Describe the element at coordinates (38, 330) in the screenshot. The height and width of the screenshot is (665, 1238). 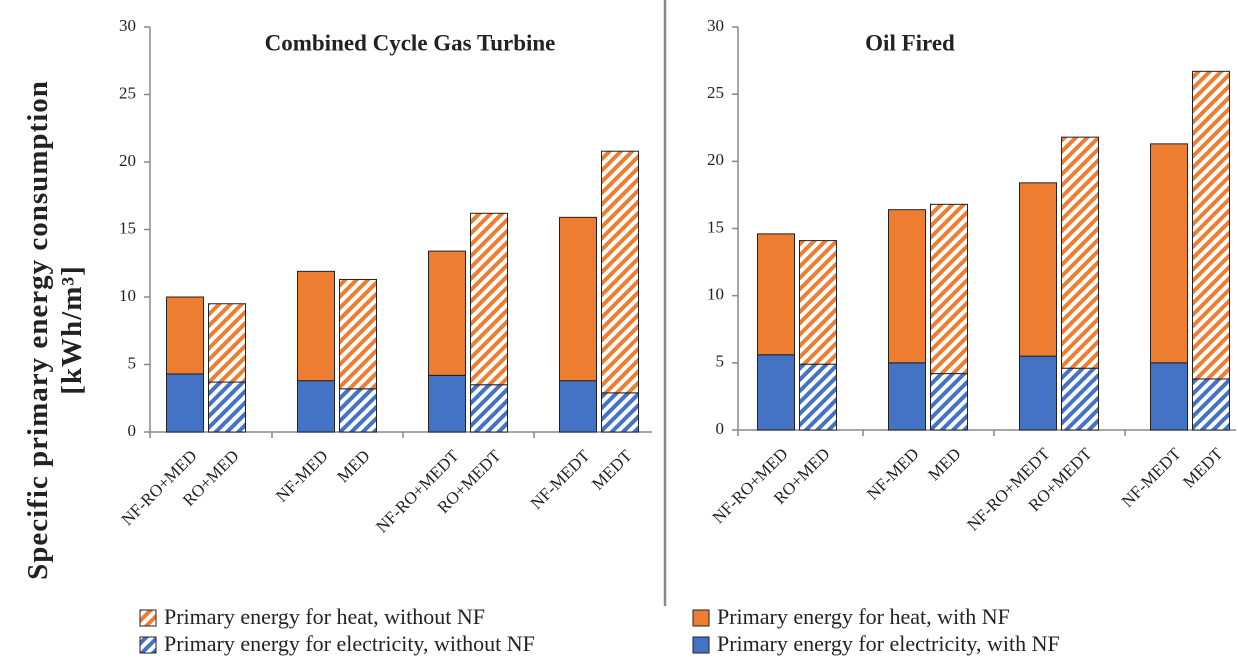
I see `y-axis-label-line: Specific primary energy consumption` at that location.